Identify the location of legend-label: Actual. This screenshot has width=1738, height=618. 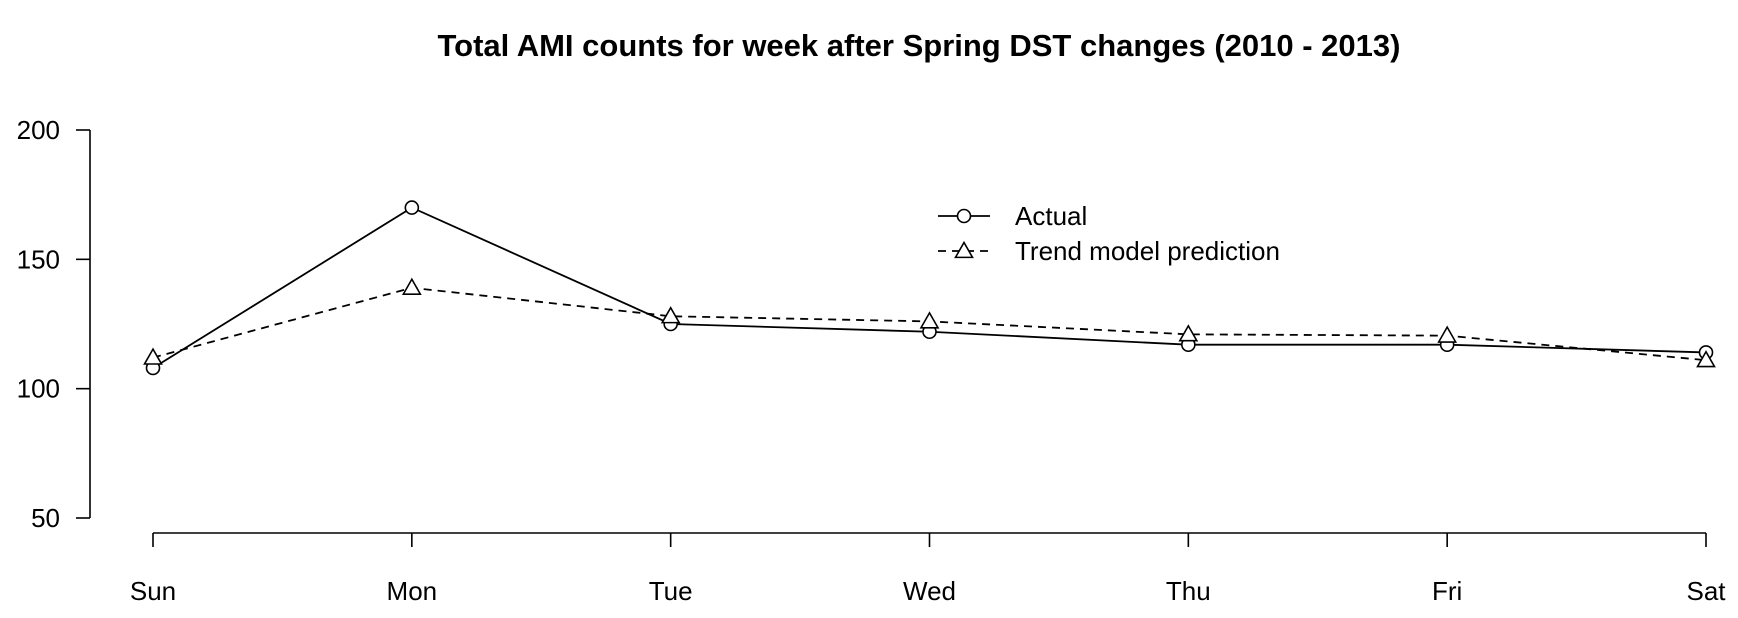
(1051, 216).